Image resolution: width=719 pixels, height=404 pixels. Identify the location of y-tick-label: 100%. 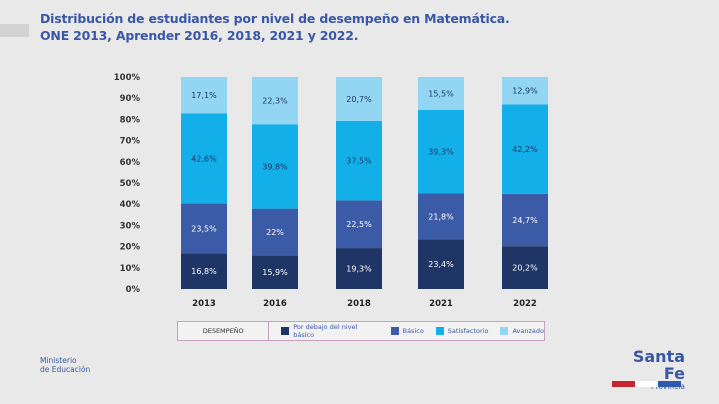
(127, 78).